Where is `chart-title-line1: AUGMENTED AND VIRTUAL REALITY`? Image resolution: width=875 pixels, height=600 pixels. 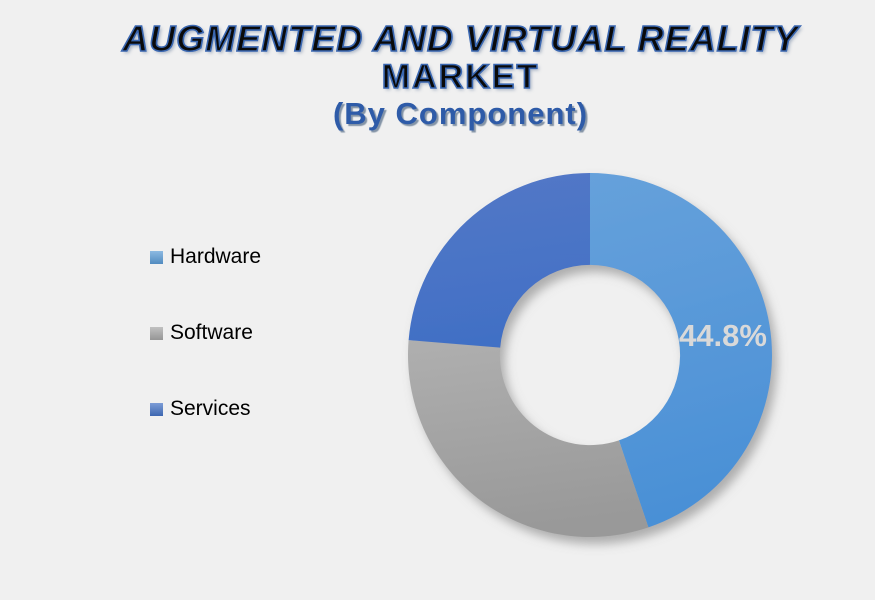
chart-title-line1: AUGMENTED AND VIRTUAL REALITY is located at coordinates (460, 38).